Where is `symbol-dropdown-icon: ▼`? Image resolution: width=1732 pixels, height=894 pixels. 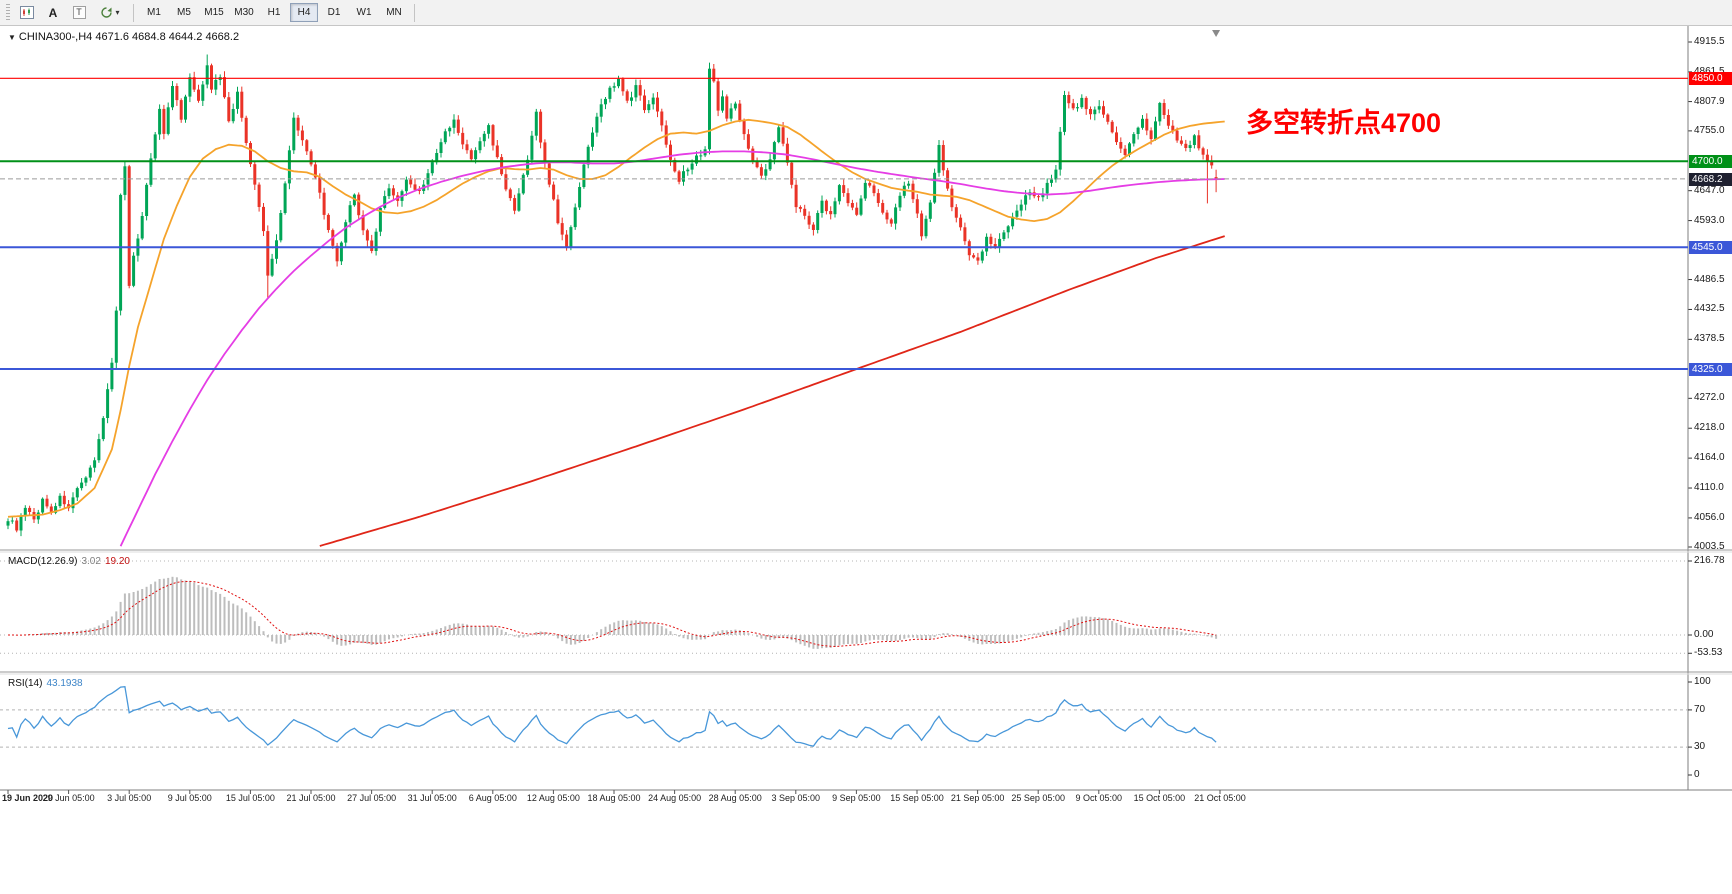 symbol-dropdown-icon: ▼ is located at coordinates (12, 37).